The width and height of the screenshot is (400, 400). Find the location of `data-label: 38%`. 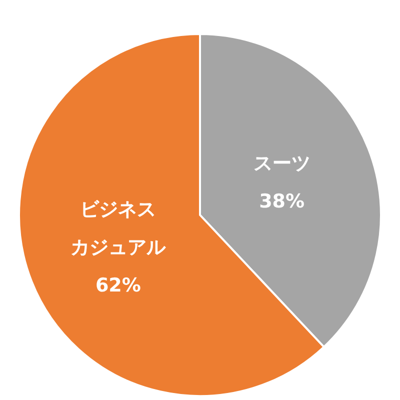

data-label: 38% is located at coordinates (282, 201).